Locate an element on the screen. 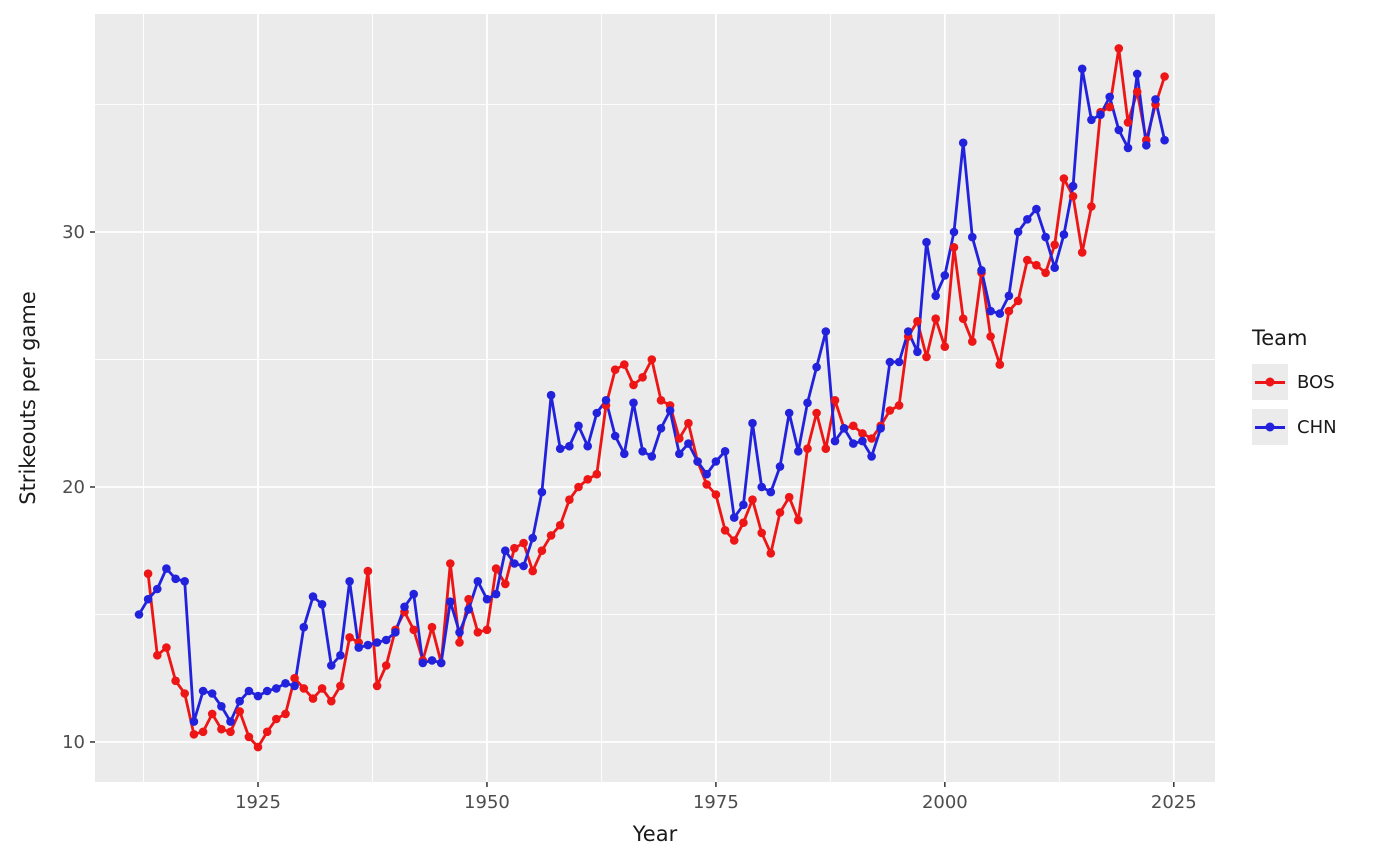 This screenshot has height=866, width=1400. y-tick-label: 10 is located at coordinates (73, 742).